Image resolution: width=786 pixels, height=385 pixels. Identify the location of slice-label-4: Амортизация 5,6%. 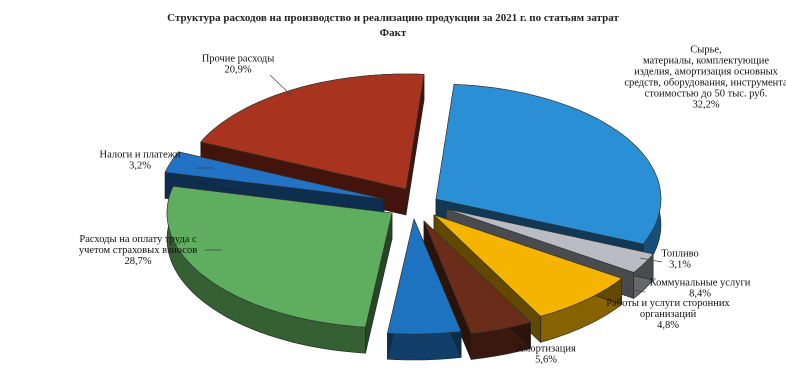
(546, 355).